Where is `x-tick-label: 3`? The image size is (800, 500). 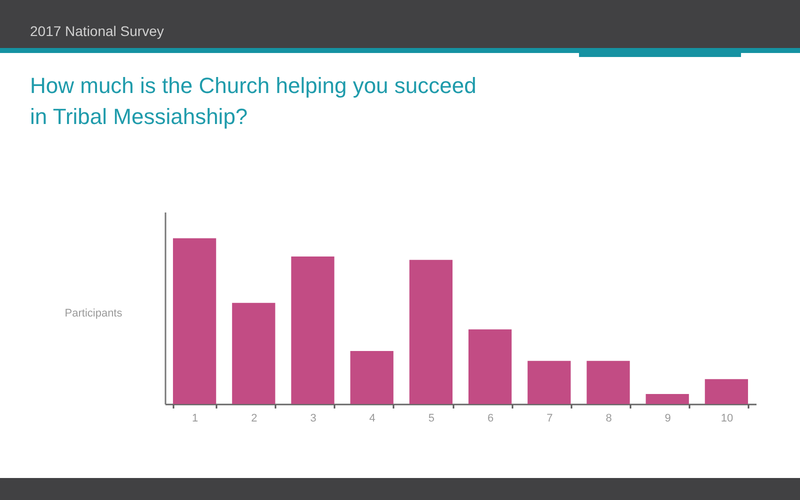 x-tick-label: 3 is located at coordinates (313, 418).